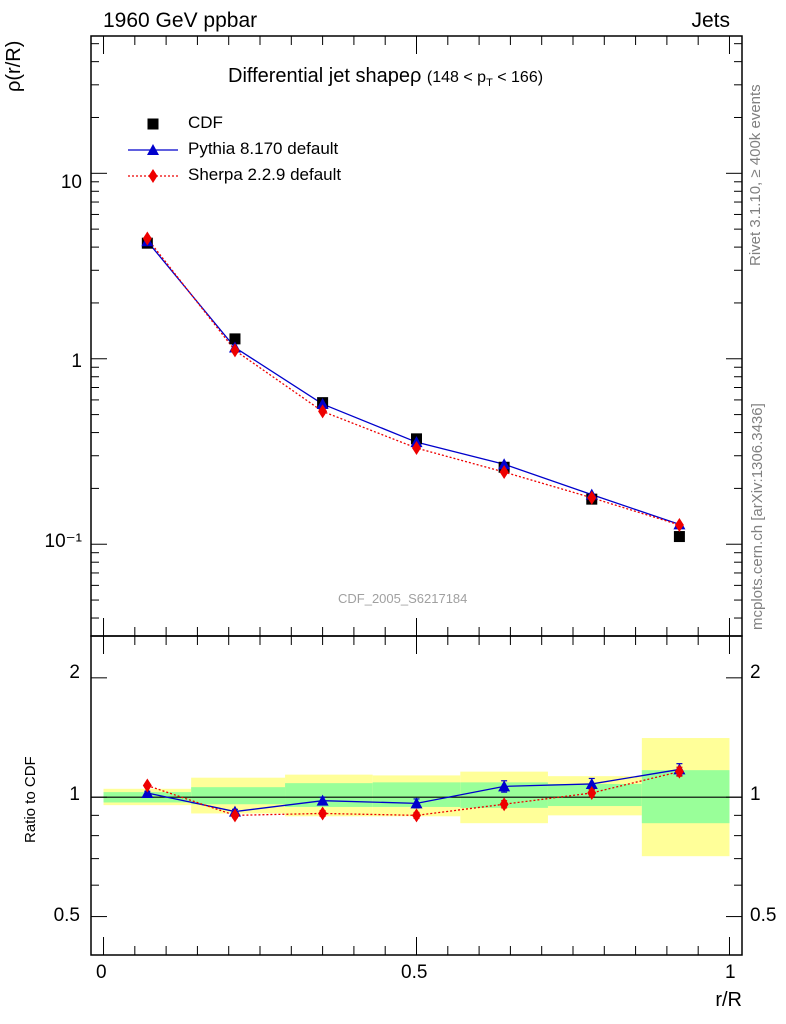  Describe the element at coordinates (76, 361) in the screenshot. I see `y-tick-label-1: 1` at that location.